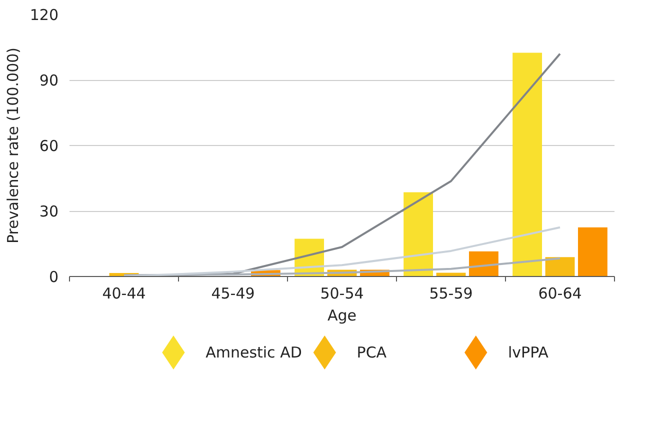 The width and height of the screenshot is (656, 439). What do you see at coordinates (44, 15) in the screenshot?
I see `y-tick-label: 120` at bounding box center [44, 15].